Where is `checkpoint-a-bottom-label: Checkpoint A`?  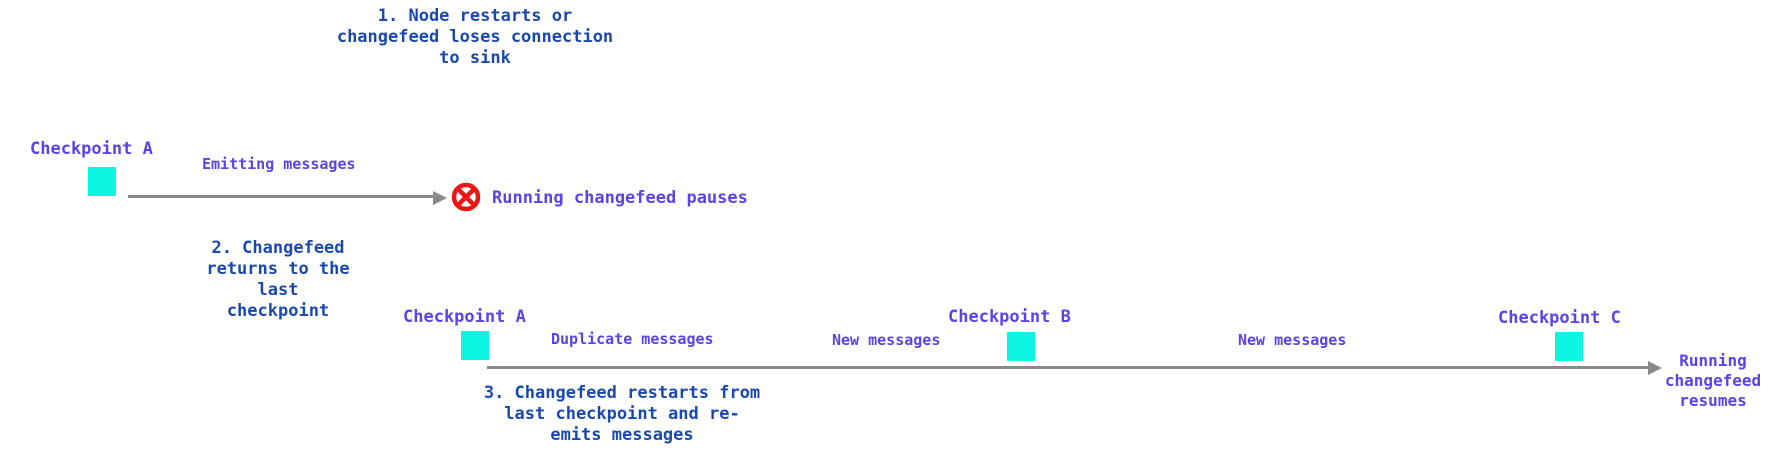
checkpoint-a-bottom-label: Checkpoint A is located at coordinates (464, 317).